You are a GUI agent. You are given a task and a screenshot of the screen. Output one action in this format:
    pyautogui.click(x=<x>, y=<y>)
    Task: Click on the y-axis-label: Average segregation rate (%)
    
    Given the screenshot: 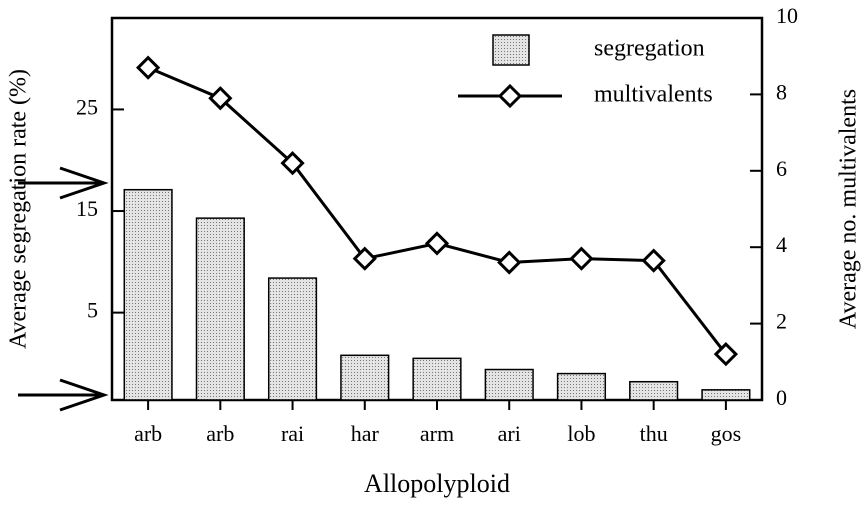 What is the action you would take?
    pyautogui.click(x=19, y=209)
    